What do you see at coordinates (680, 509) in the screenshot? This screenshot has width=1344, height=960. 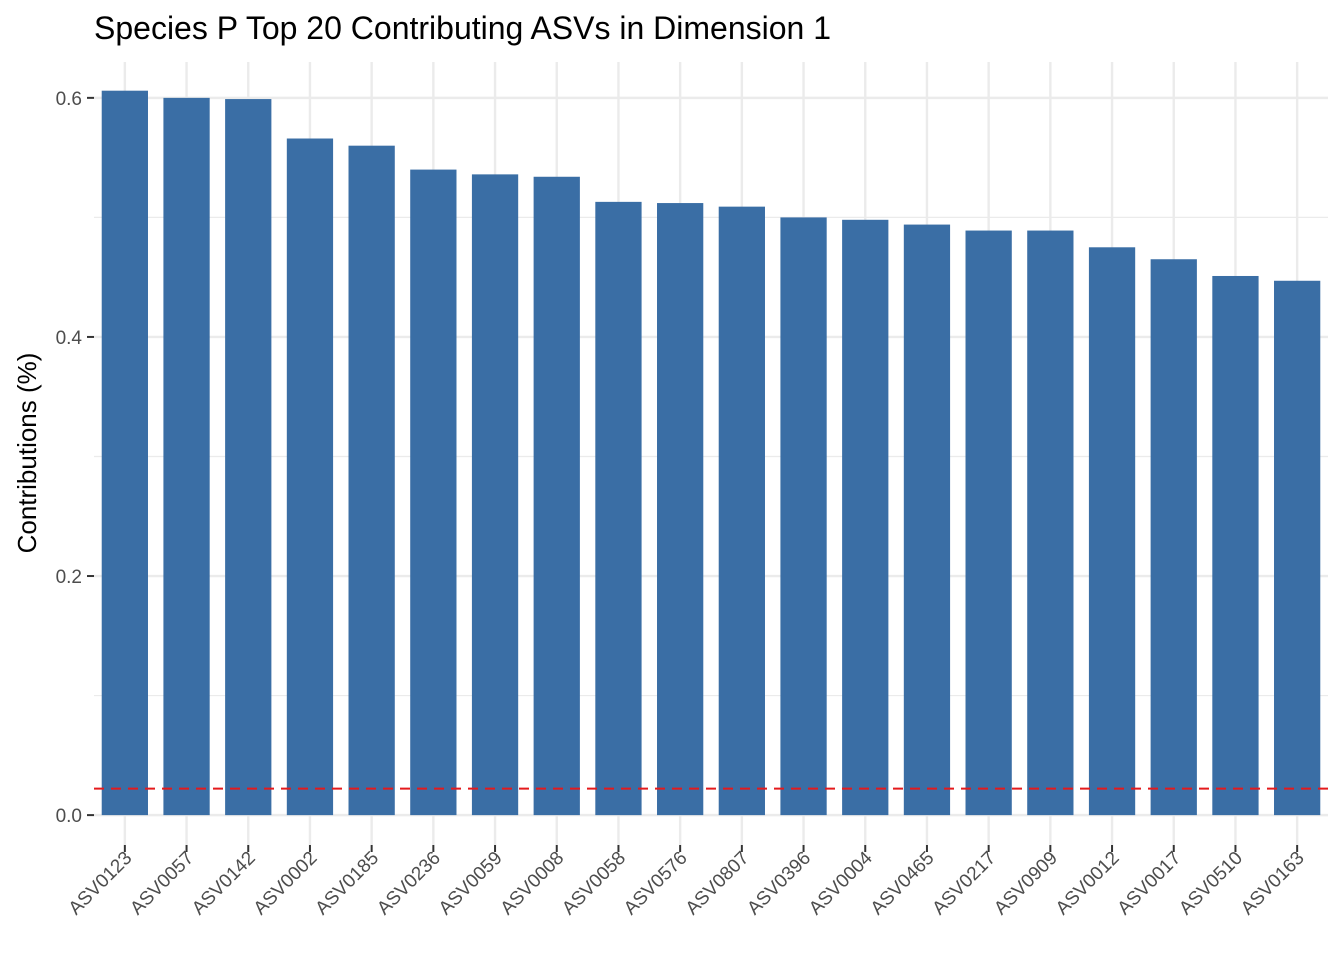 I see `bar-asv0576` at bounding box center [680, 509].